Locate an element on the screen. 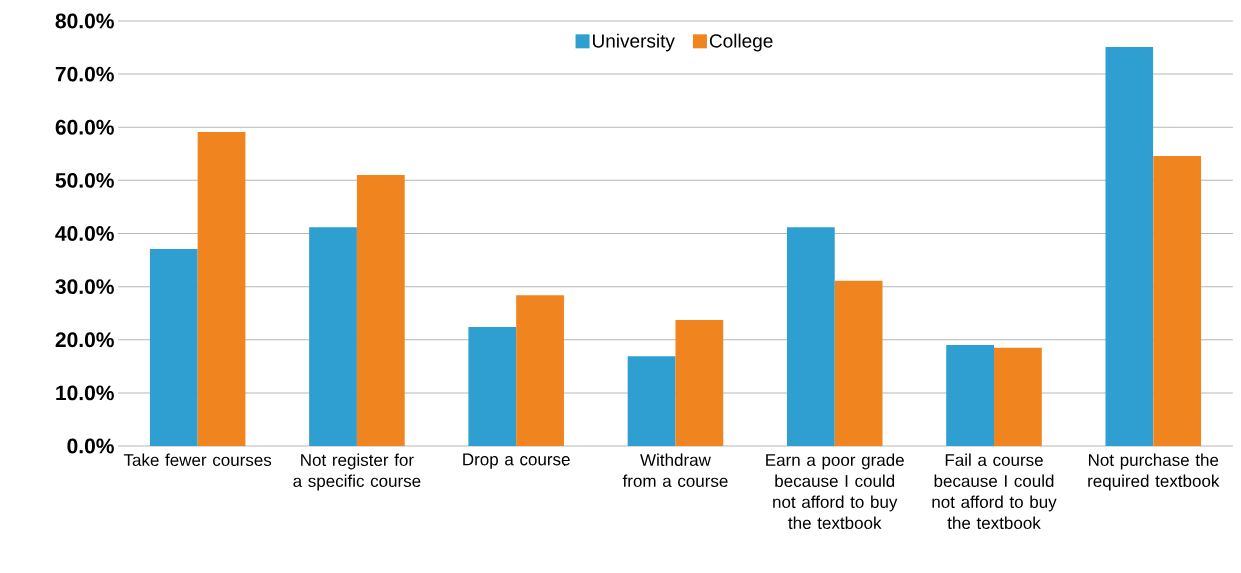 This screenshot has width=1241, height=573. y-tick-label: 40.0% is located at coordinates (84, 233).